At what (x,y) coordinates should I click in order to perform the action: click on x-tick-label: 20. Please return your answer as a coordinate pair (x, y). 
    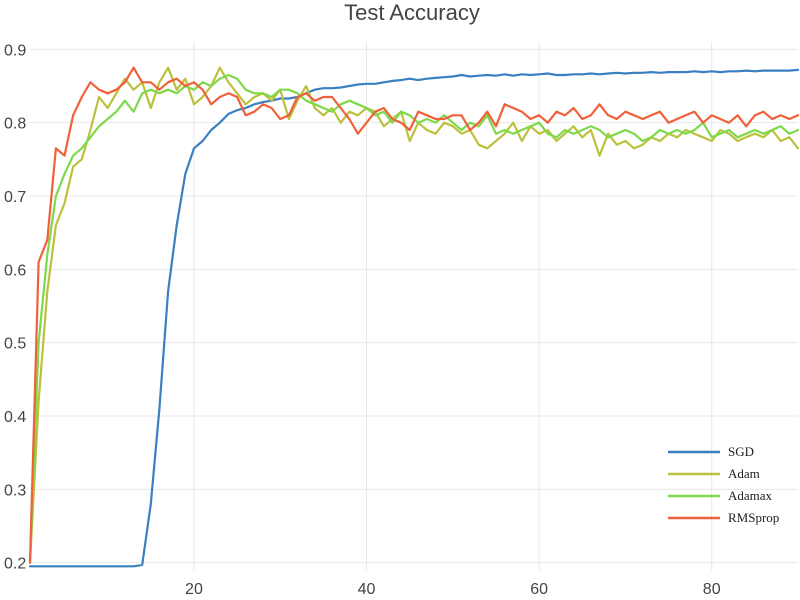
    Looking at the image, I should click on (194, 589).